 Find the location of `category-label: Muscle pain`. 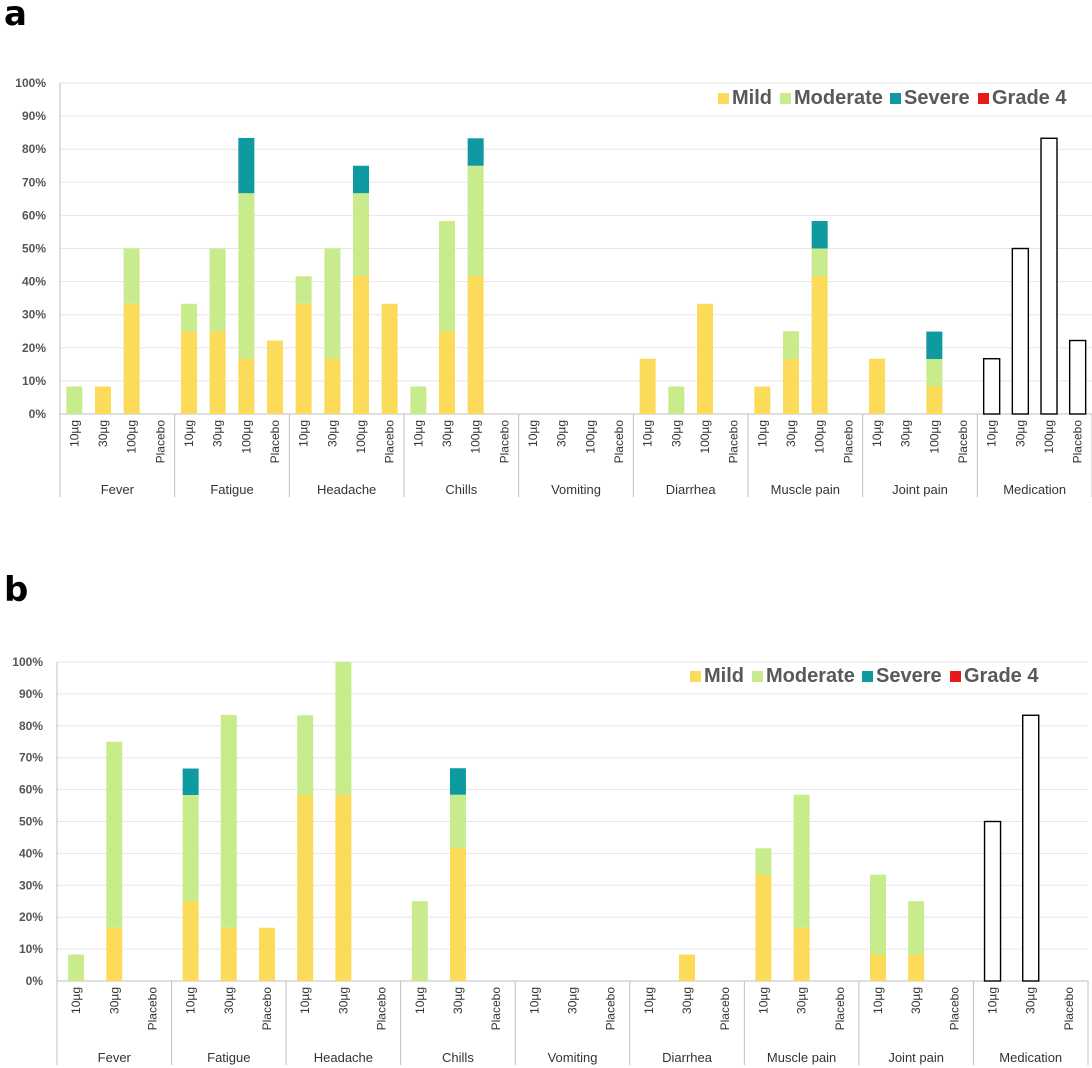

category-label: Muscle pain is located at coordinates (801, 1057).